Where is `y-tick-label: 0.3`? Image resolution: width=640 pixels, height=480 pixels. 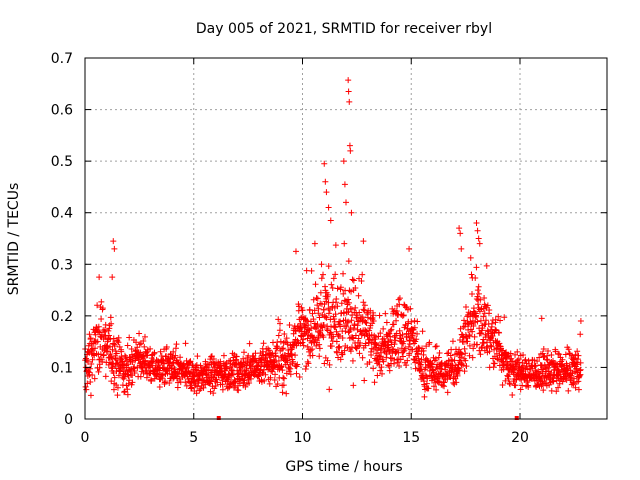
y-tick-label: 0.3 is located at coordinates (62, 265).